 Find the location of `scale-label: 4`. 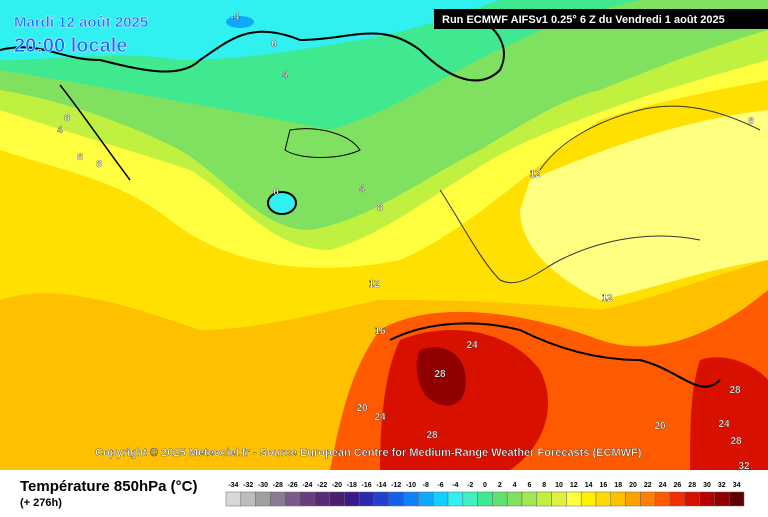

scale-label: 4 is located at coordinates (515, 485).